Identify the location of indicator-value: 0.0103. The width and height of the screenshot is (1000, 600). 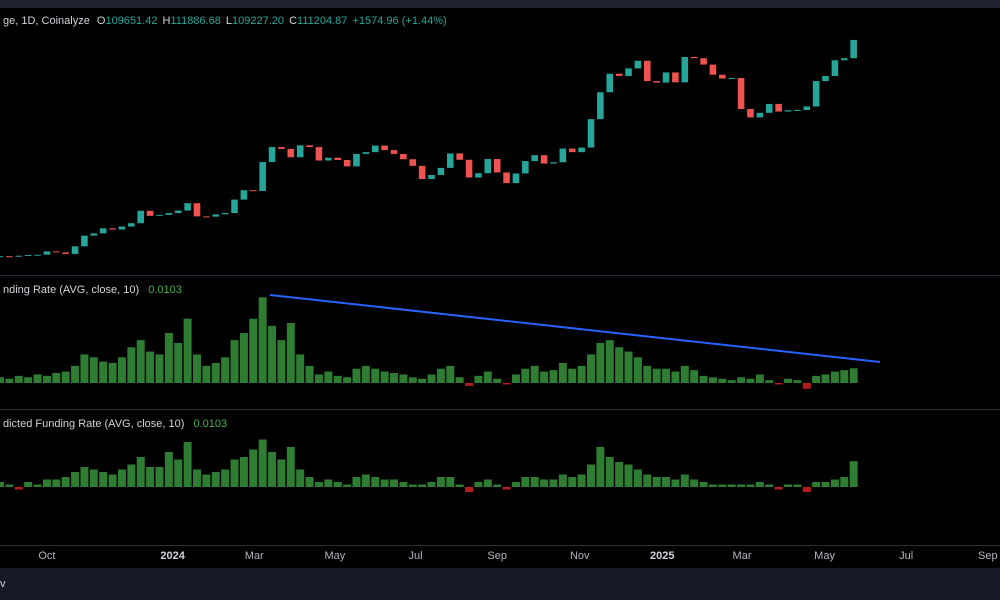
(210, 424).